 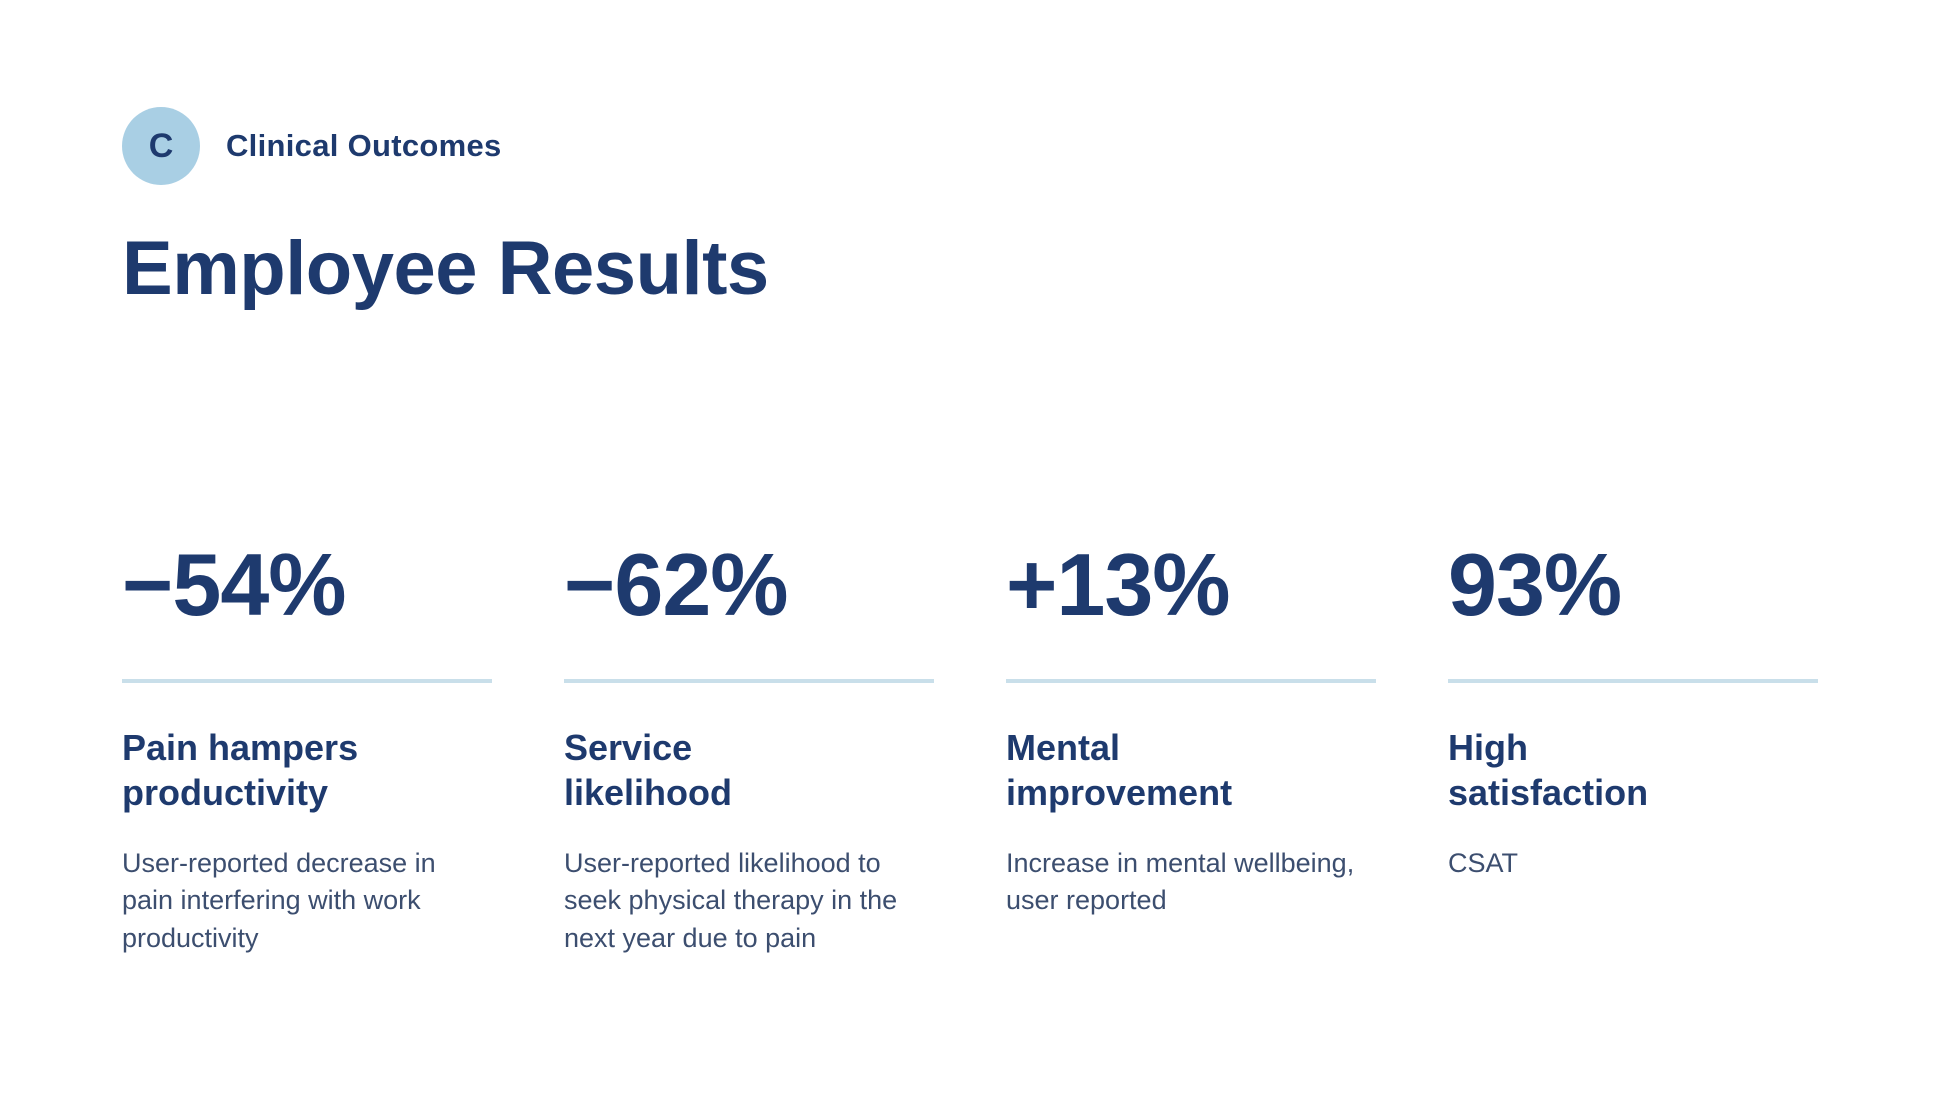 I want to click on stat-heading: Mental improvement, so click(x=1119, y=770).